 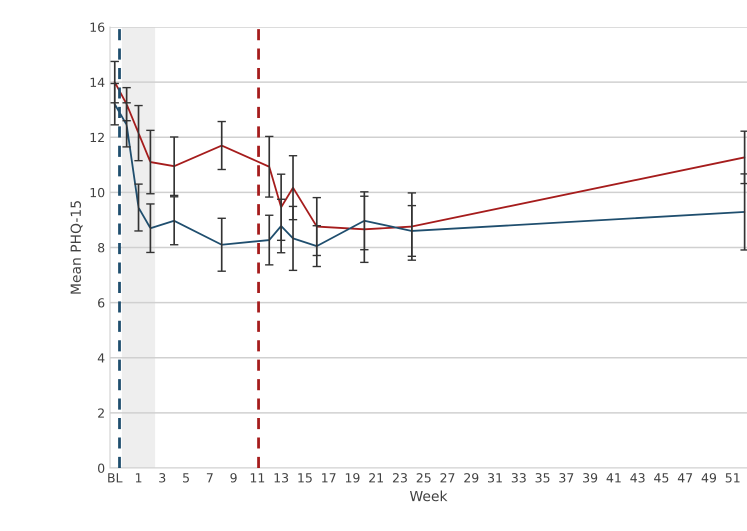 I want to click on x-tick-label: 13, so click(x=281, y=478).